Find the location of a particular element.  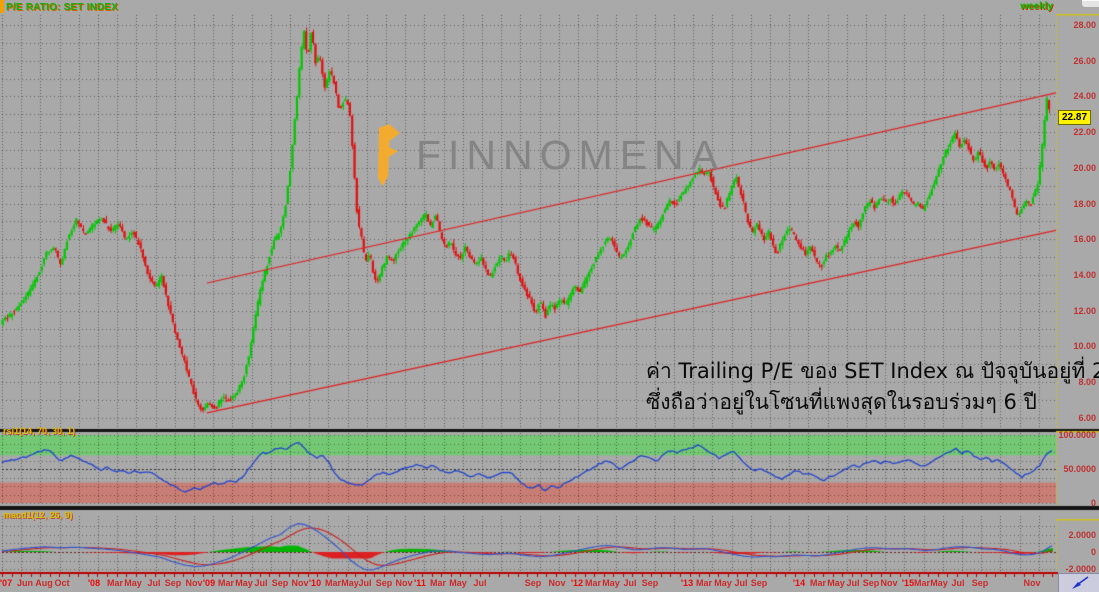

rsi-axis is located at coordinates (1078, 468).